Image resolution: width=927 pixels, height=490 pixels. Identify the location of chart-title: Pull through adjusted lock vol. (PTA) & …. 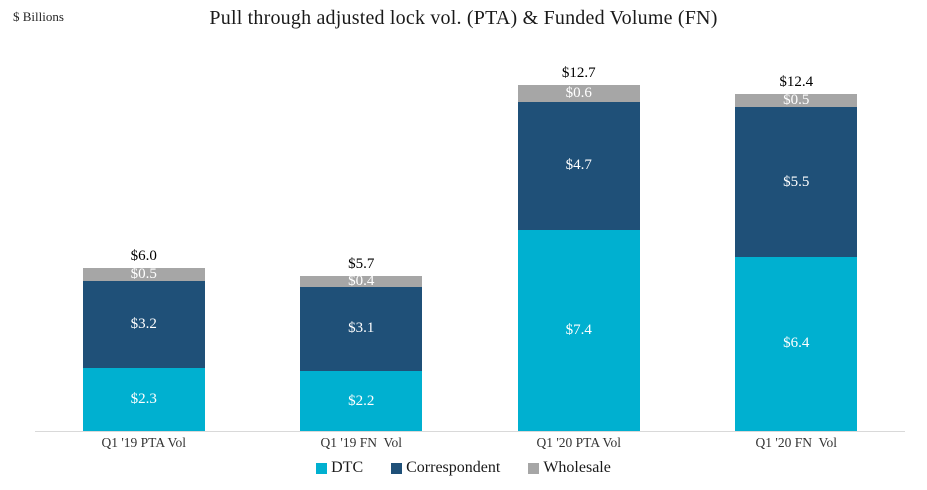
(463, 18).